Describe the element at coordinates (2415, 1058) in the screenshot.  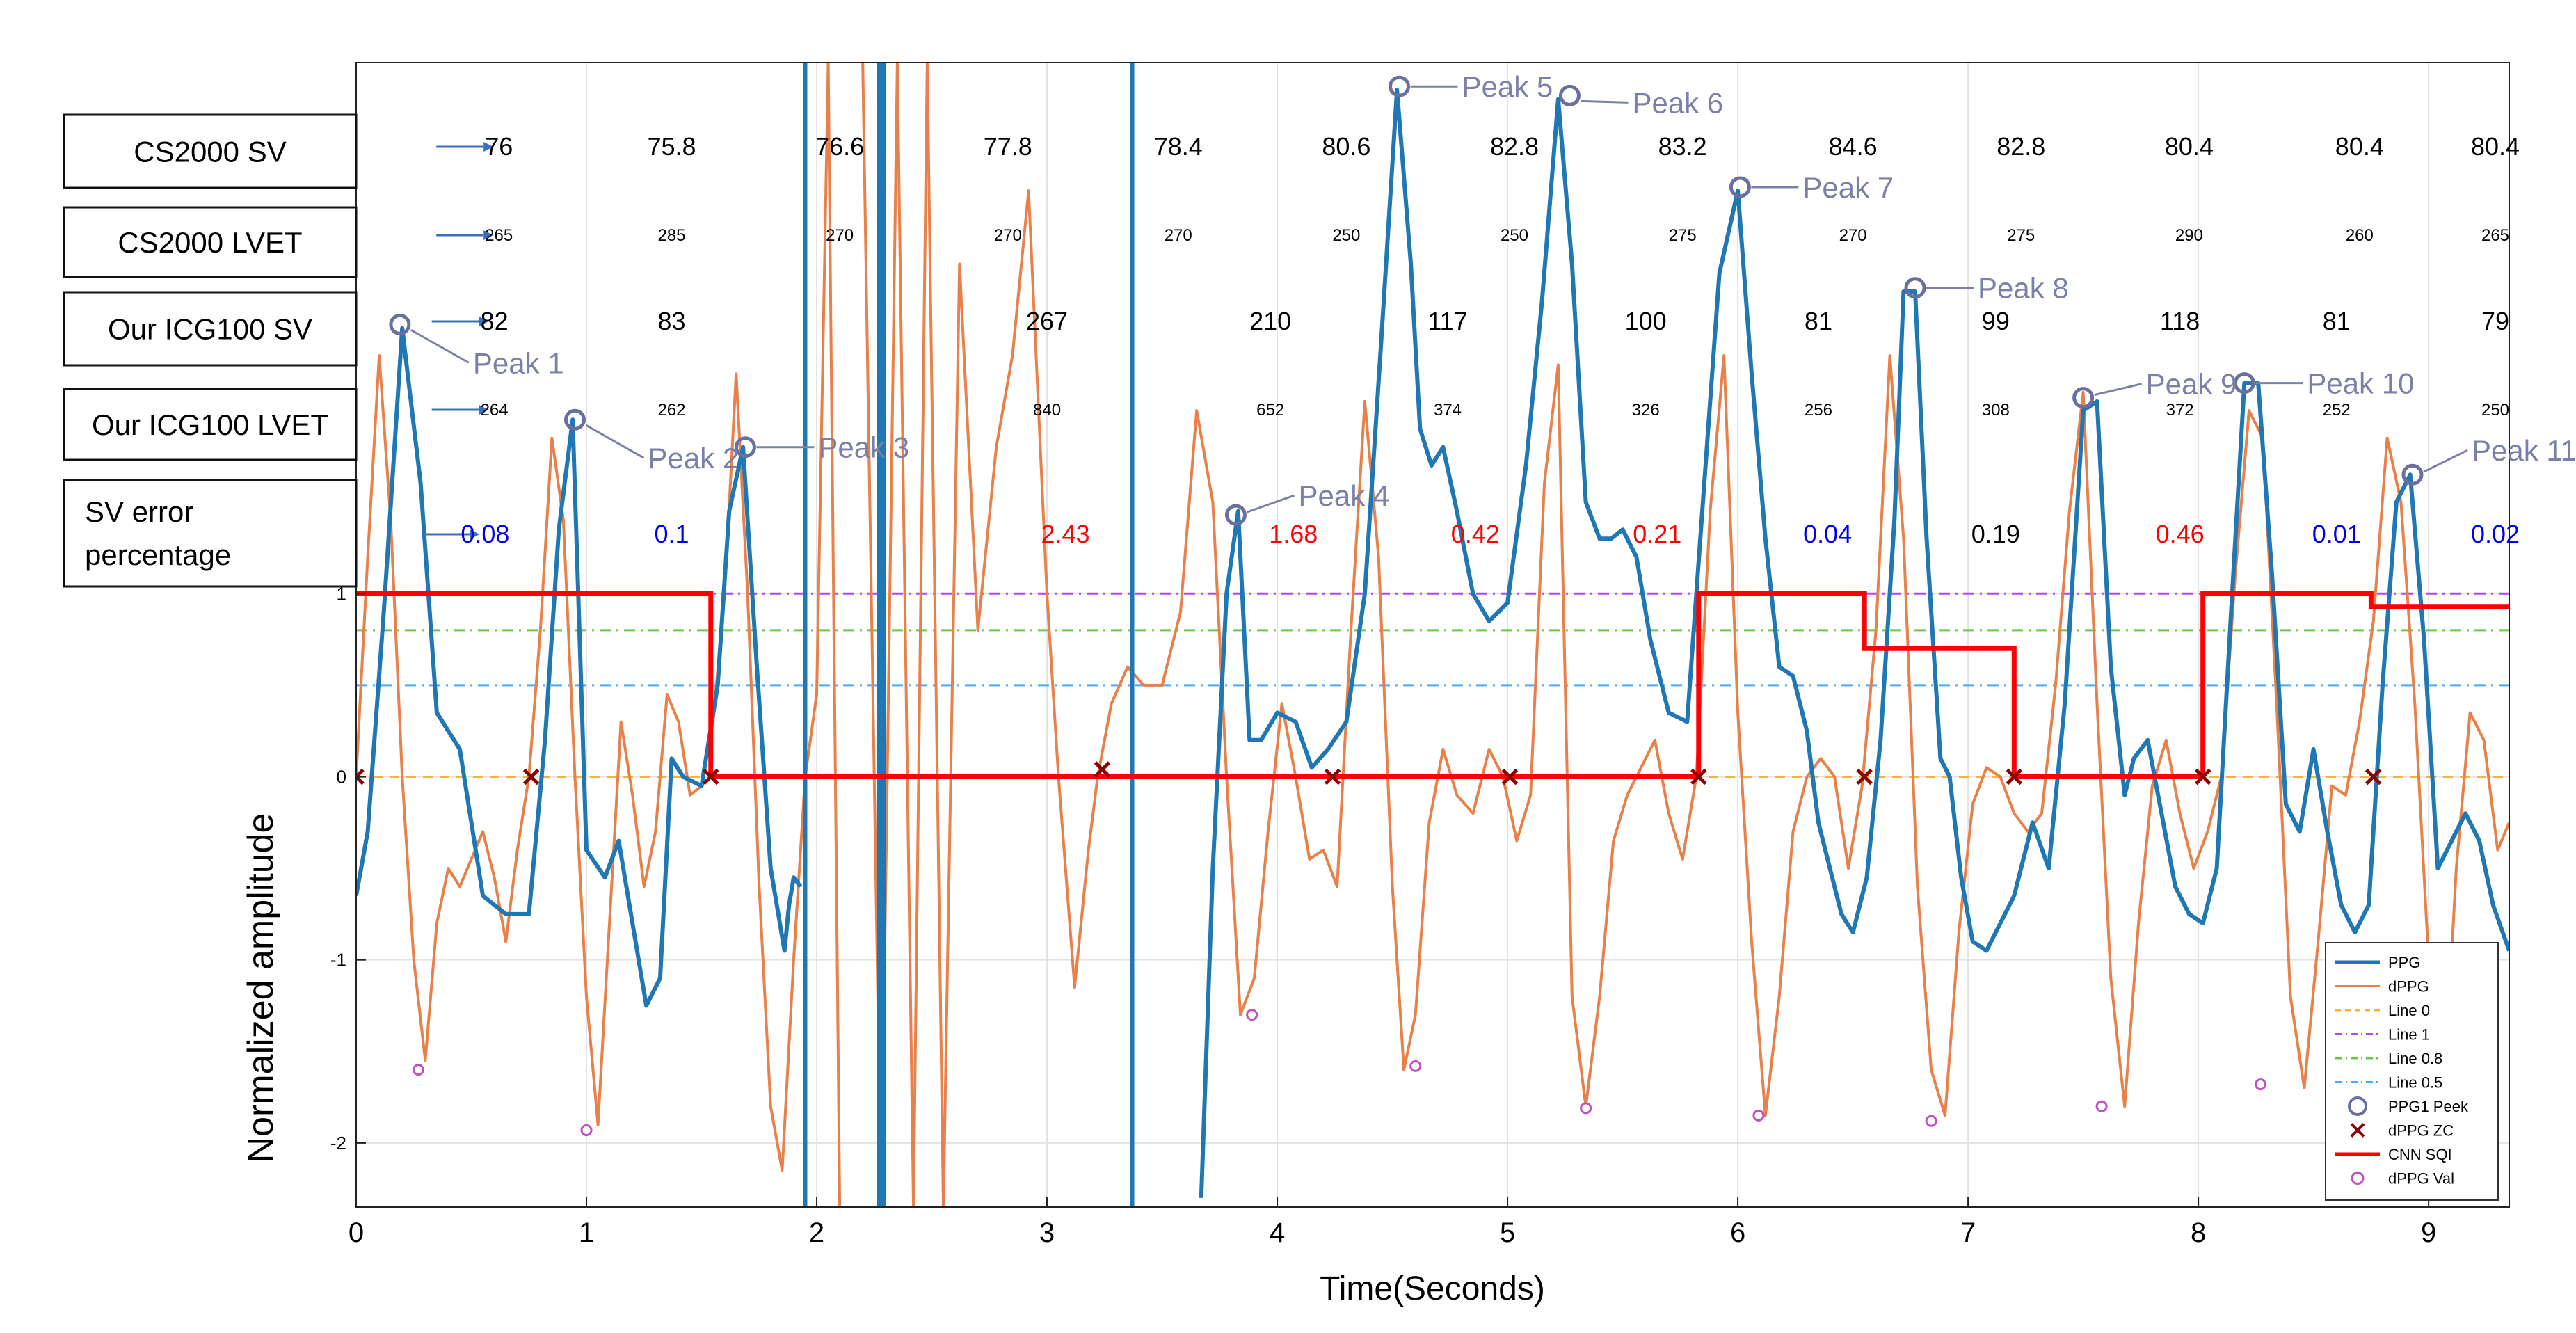
I see `legend-label: Line 0.8` at that location.